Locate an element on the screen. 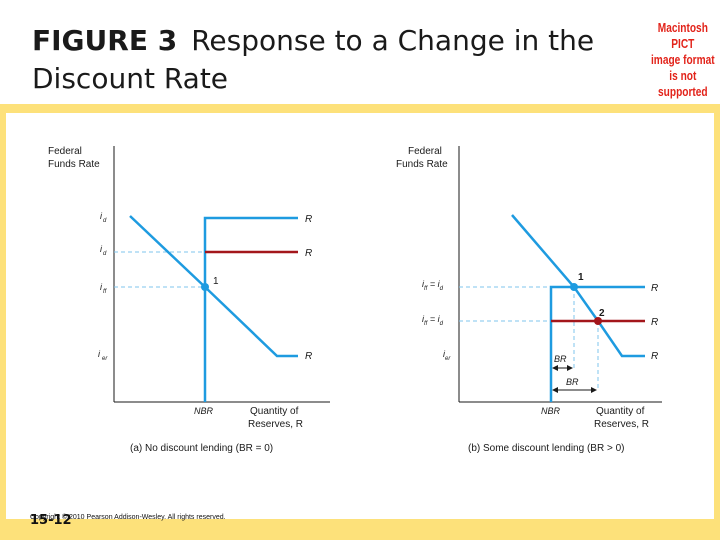  panel-b-point-2-label: 2 is located at coordinates (602, 313).